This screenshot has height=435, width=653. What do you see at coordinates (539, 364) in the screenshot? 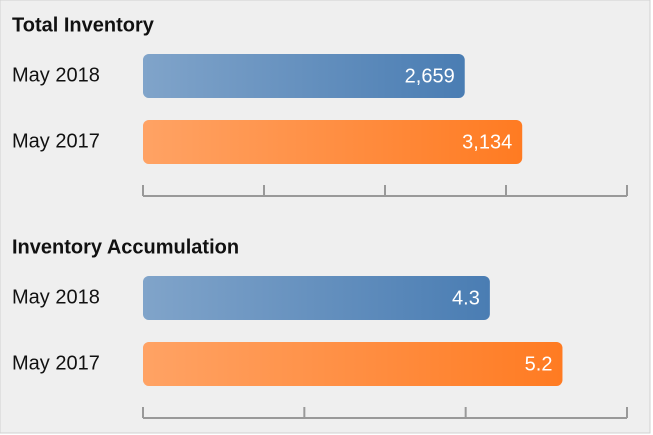
I see `value-label: 5.2` at bounding box center [539, 364].